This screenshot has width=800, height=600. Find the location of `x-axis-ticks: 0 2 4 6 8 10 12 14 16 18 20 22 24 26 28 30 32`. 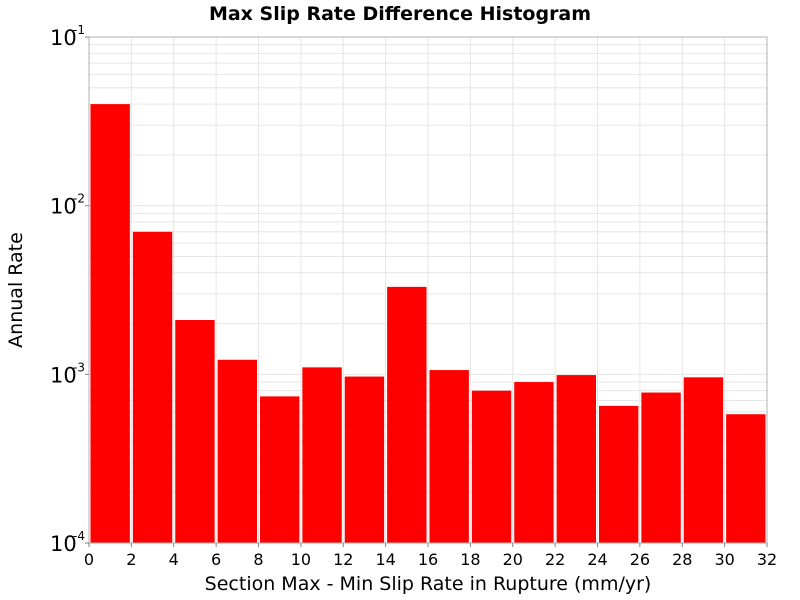

x-axis-ticks: 0 2 4 6 8 10 12 14 16 18 20 22 24 26 28 30 32 is located at coordinates (430, 556).